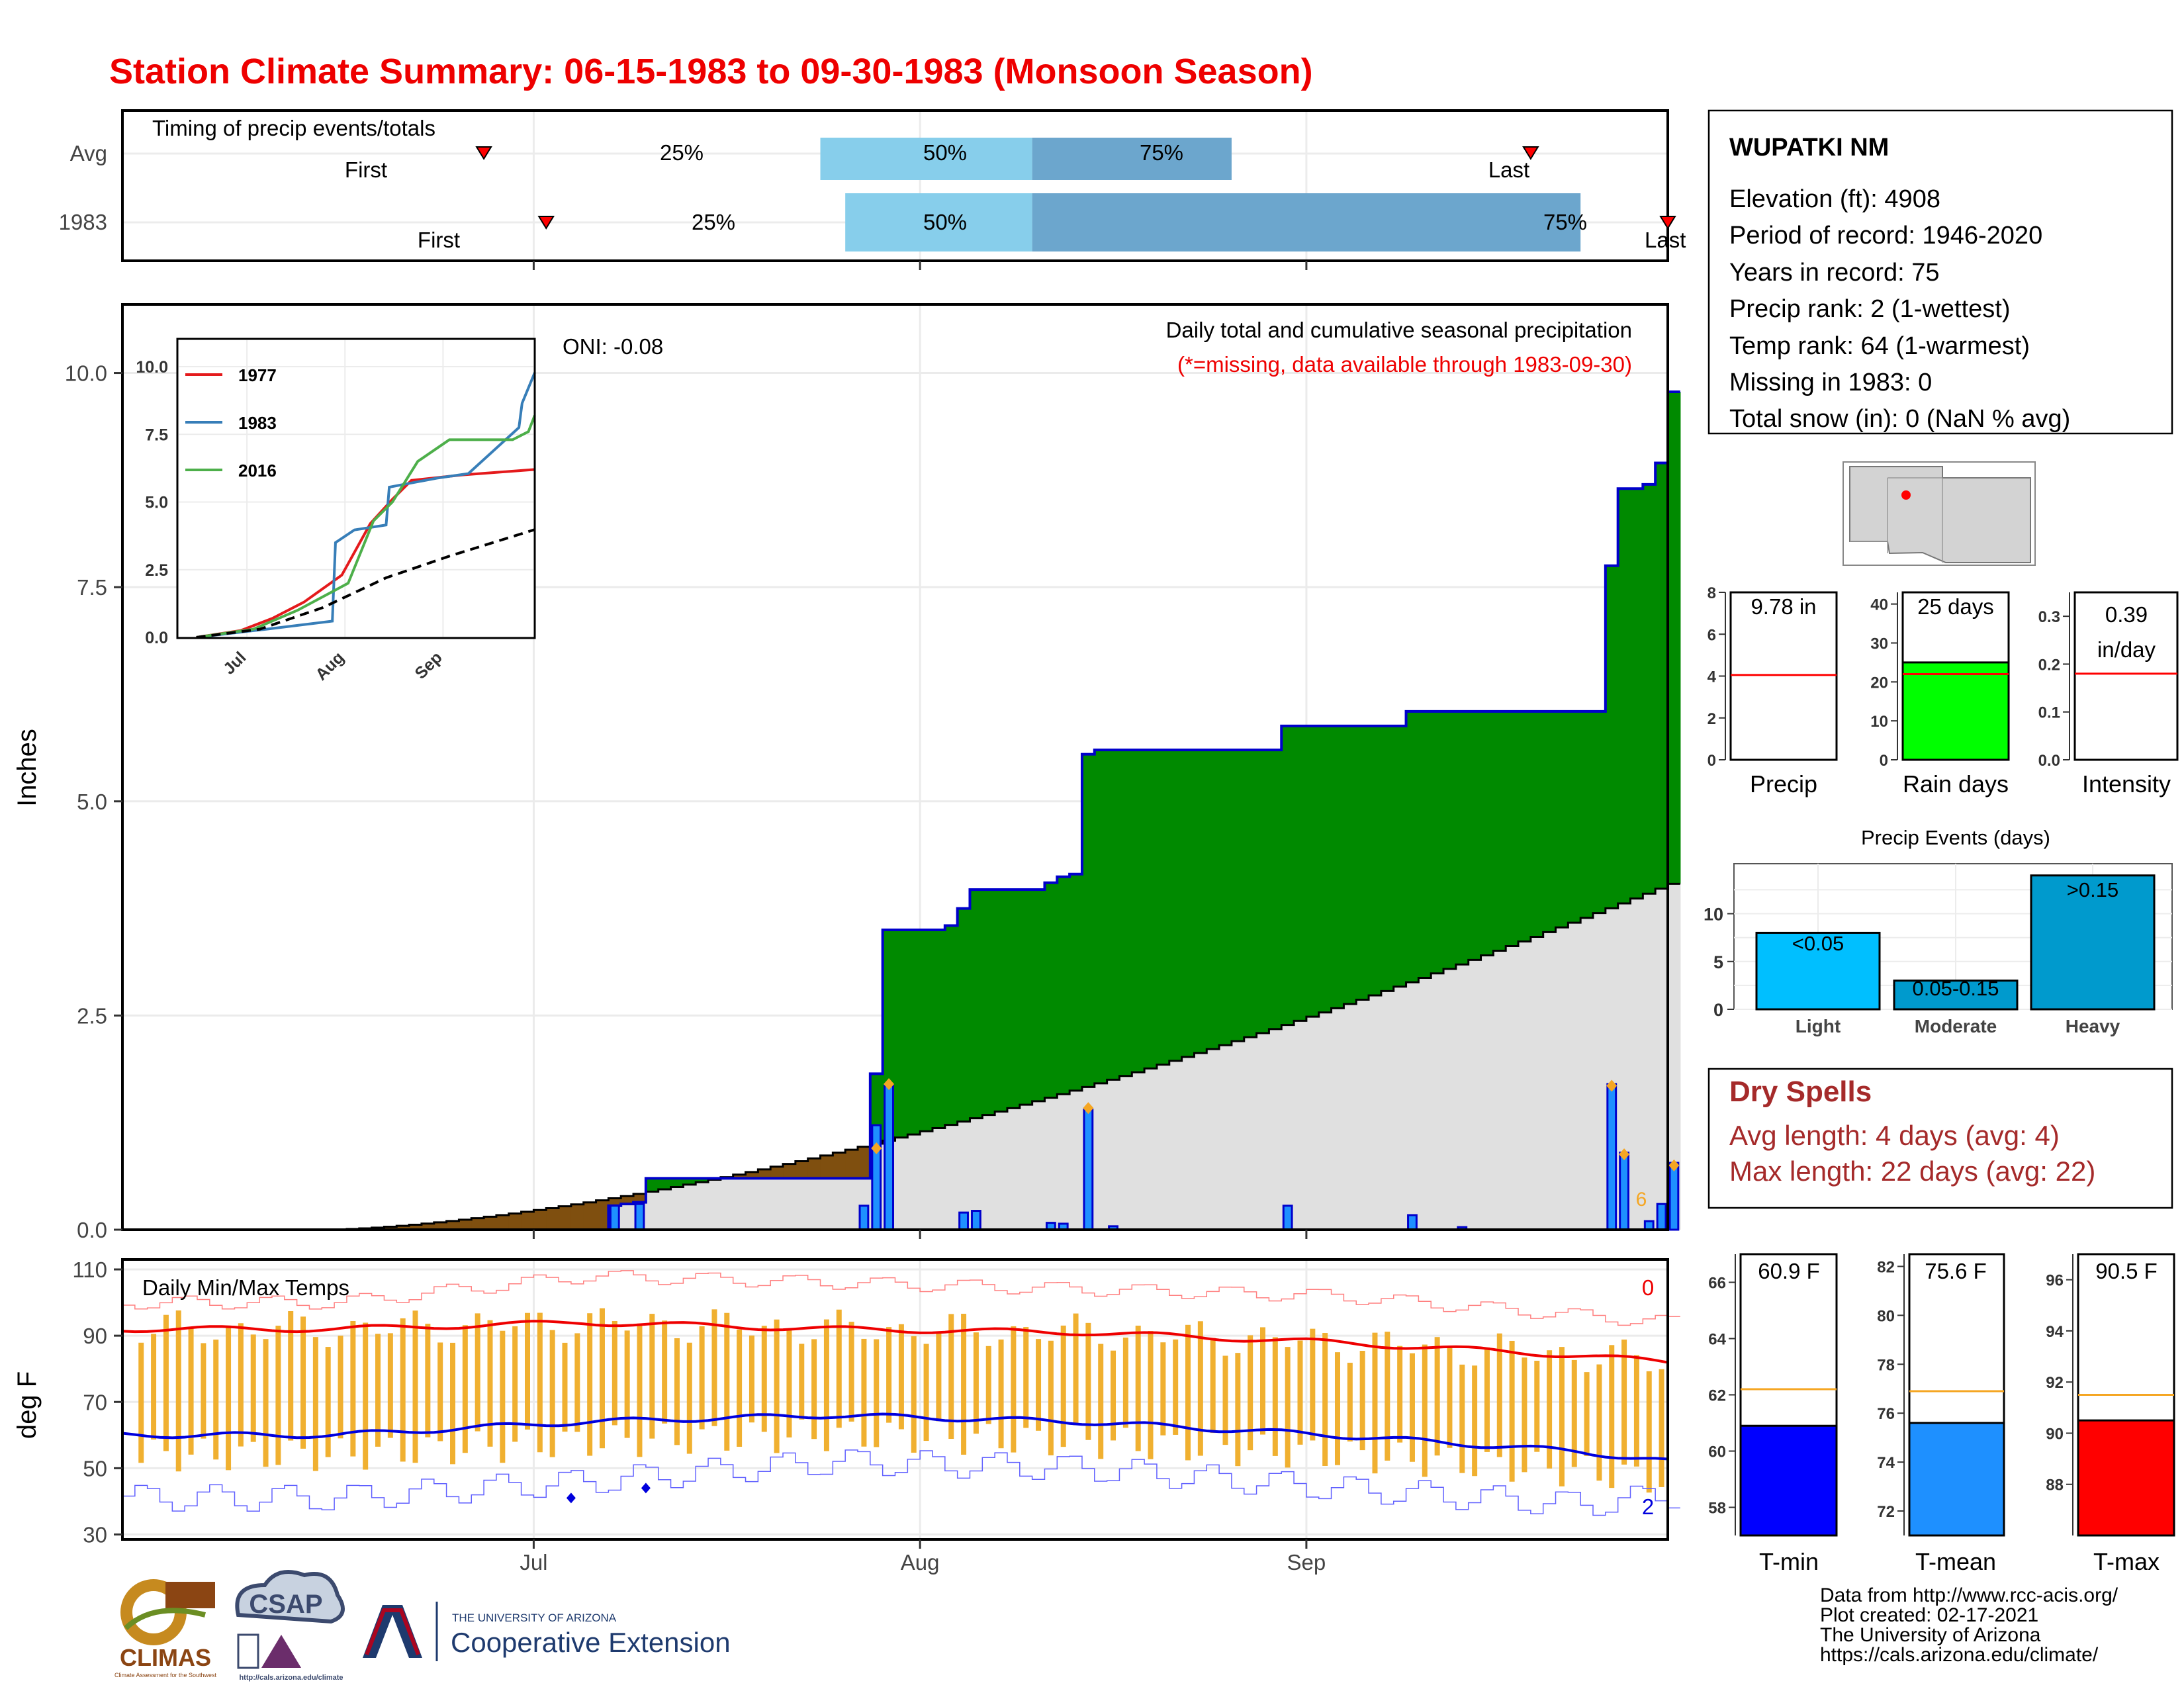  Describe the element at coordinates (1717, 1284) in the screenshot. I see `temp-summary-y-tick-label: 66` at that location.